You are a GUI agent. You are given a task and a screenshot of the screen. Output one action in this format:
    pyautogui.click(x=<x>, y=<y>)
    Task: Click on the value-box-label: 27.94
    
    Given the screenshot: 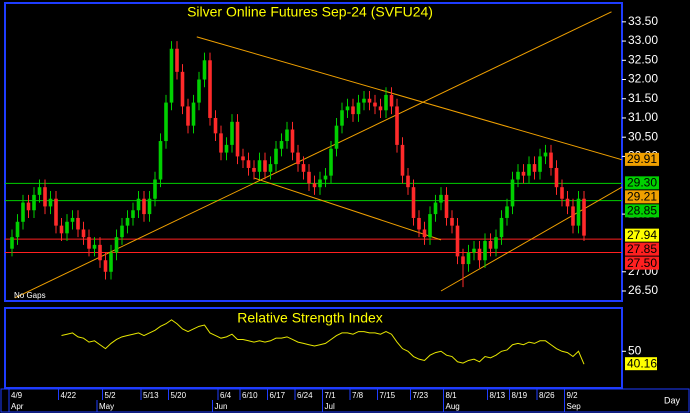 What is the action you would take?
    pyautogui.click(x=642, y=235)
    